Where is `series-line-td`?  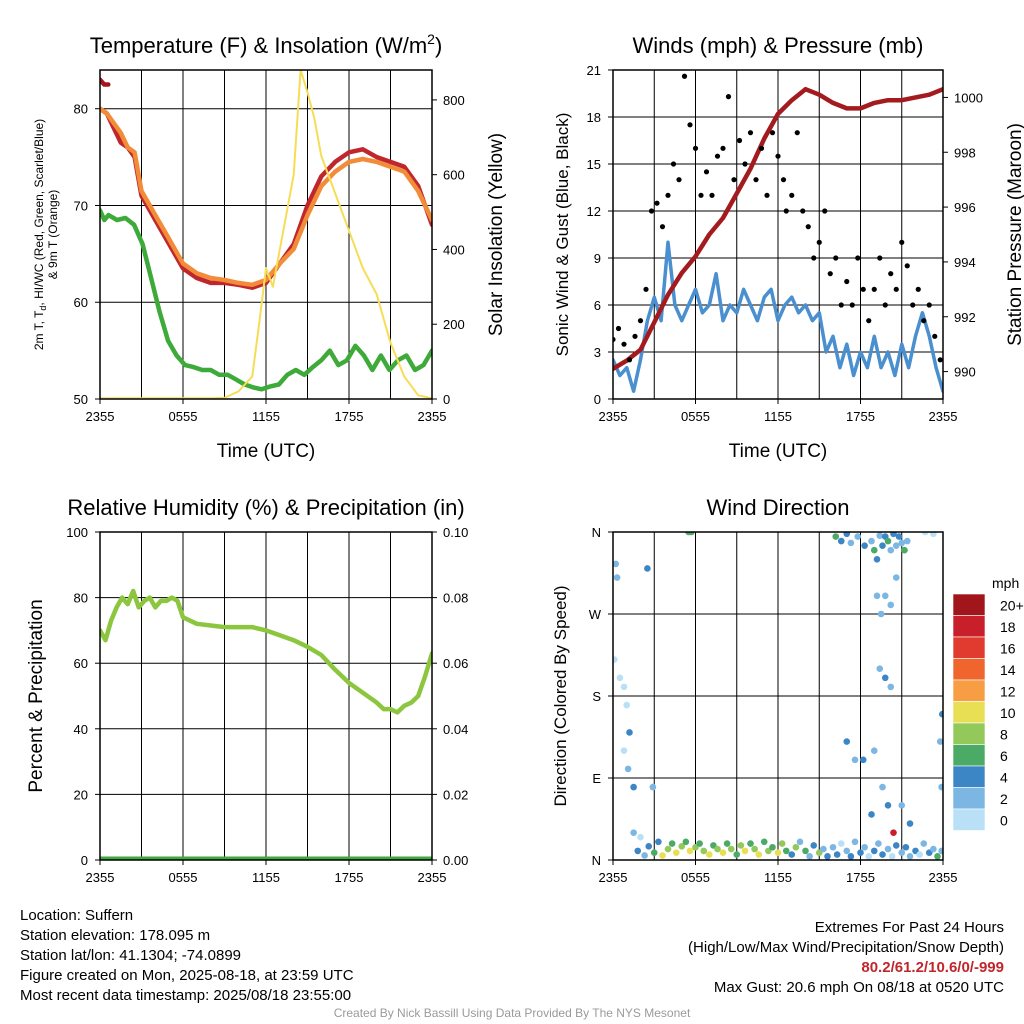 series-line-td is located at coordinates (266, 300).